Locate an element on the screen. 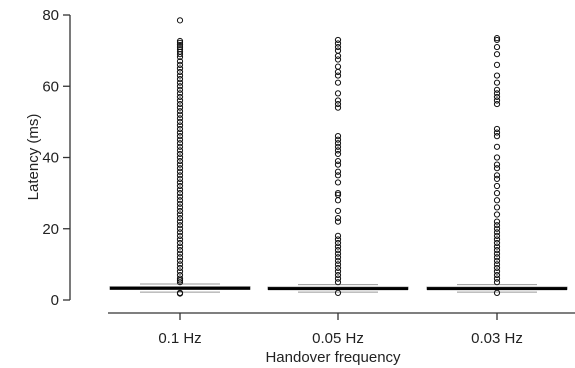  x-axis-label: Handover frequency is located at coordinates (333, 357).